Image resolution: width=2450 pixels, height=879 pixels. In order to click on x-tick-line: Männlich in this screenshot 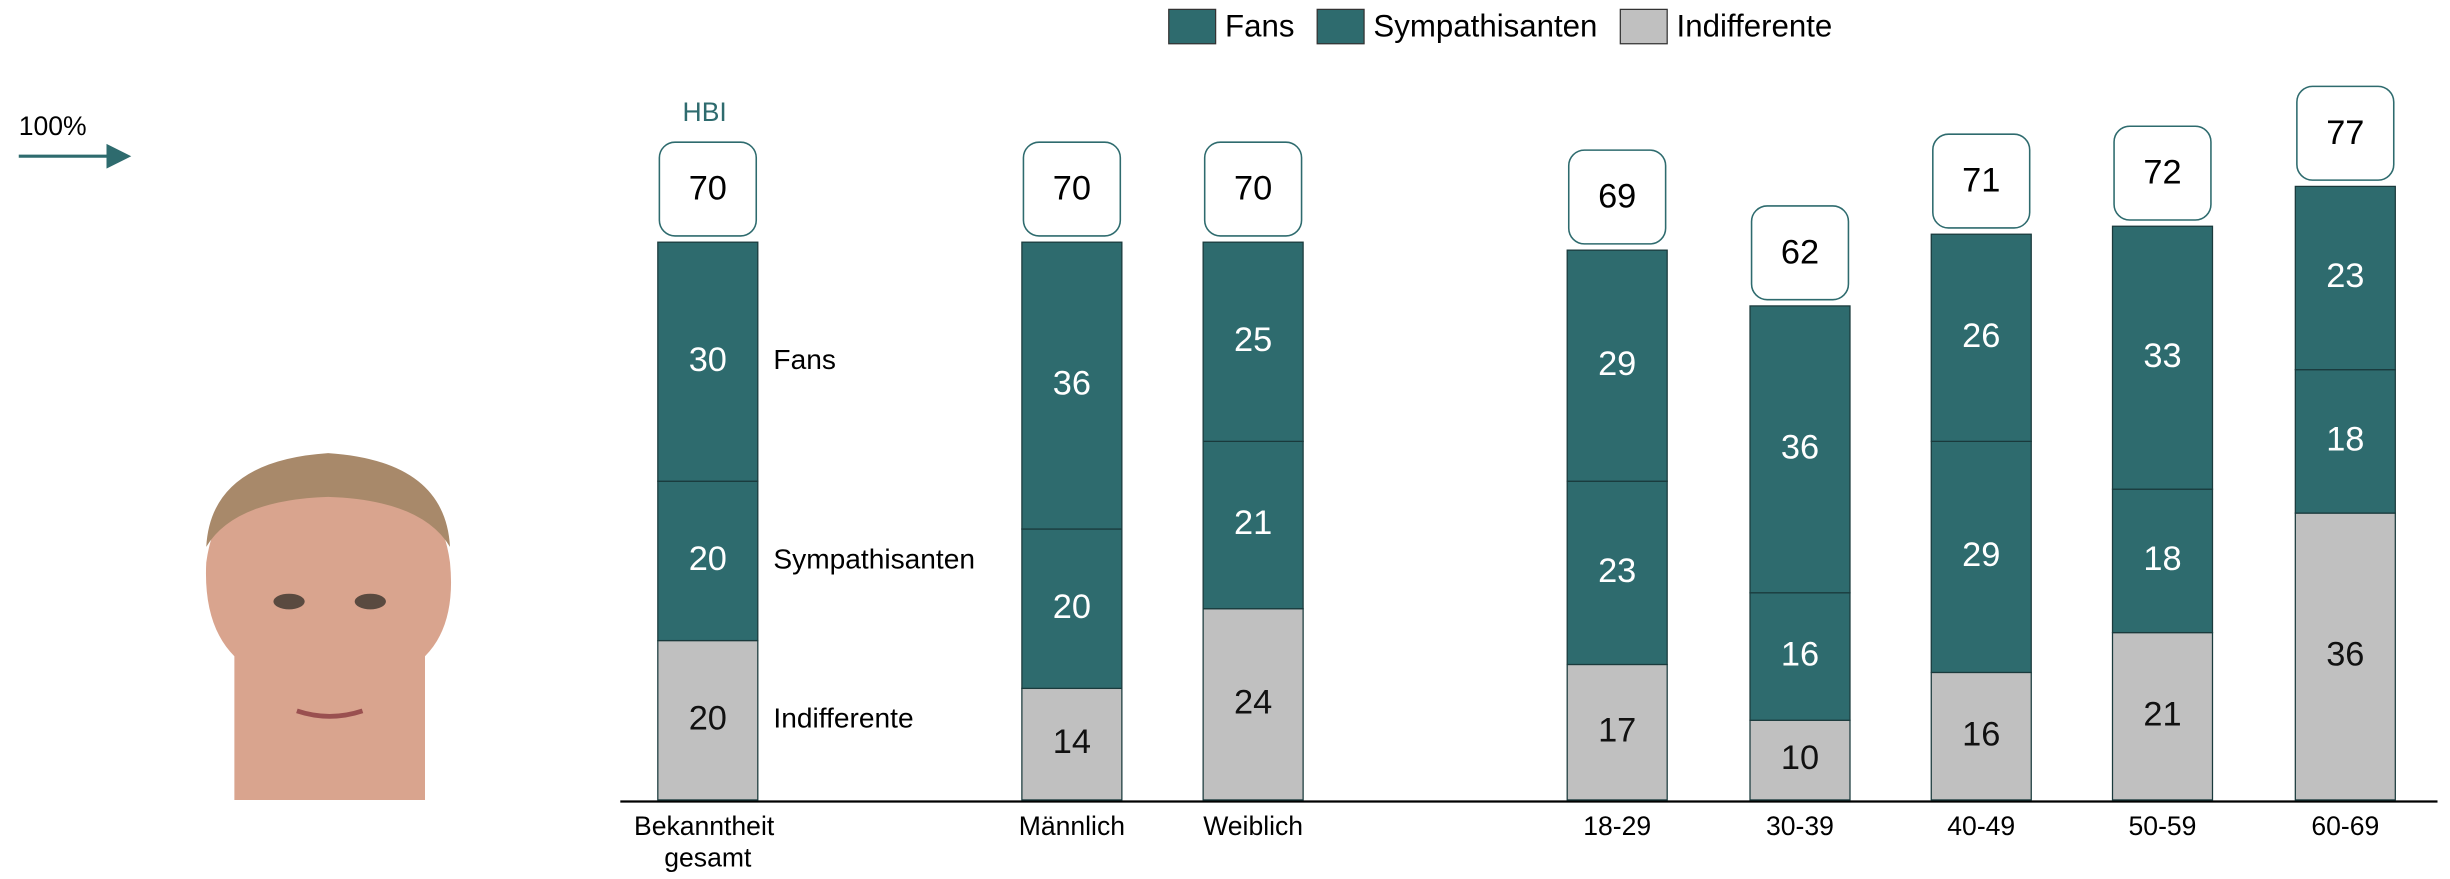, I will do `click(1072, 826)`.